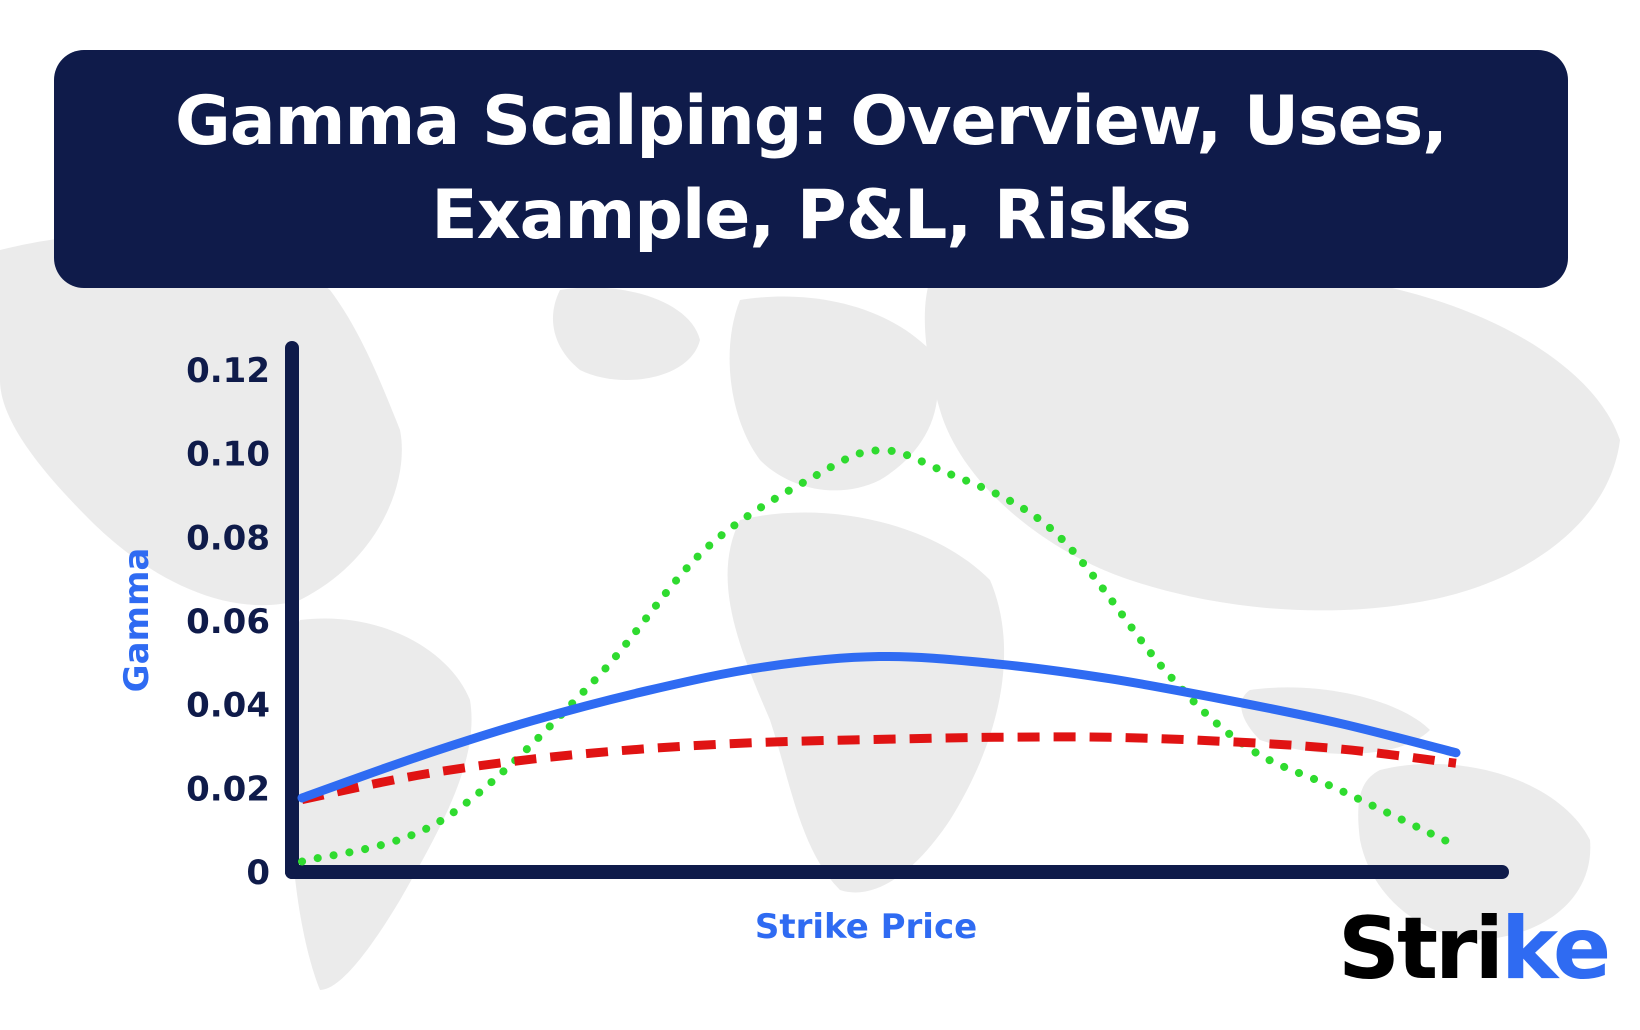  What do you see at coordinates (626, 333) in the screenshot?
I see `greenland-shape` at bounding box center [626, 333].